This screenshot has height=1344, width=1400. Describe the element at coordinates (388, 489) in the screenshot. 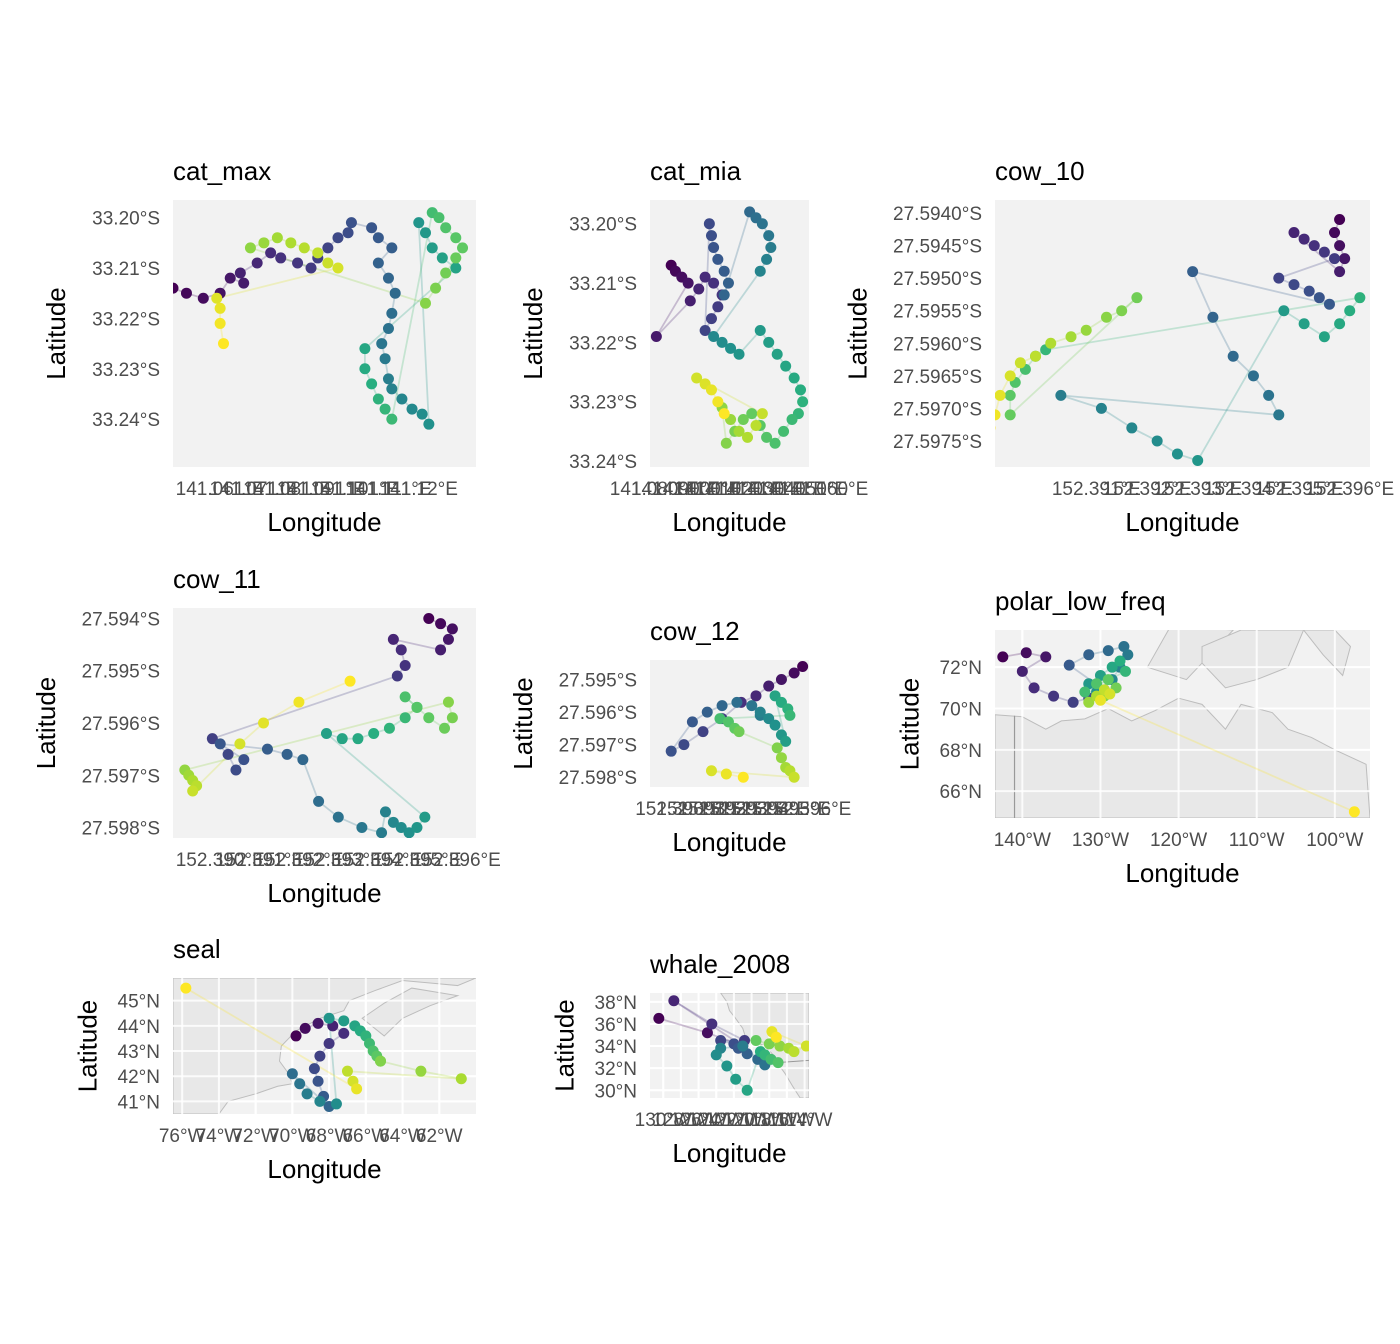

I see `x-tick-label: 141.111°E` at that location.